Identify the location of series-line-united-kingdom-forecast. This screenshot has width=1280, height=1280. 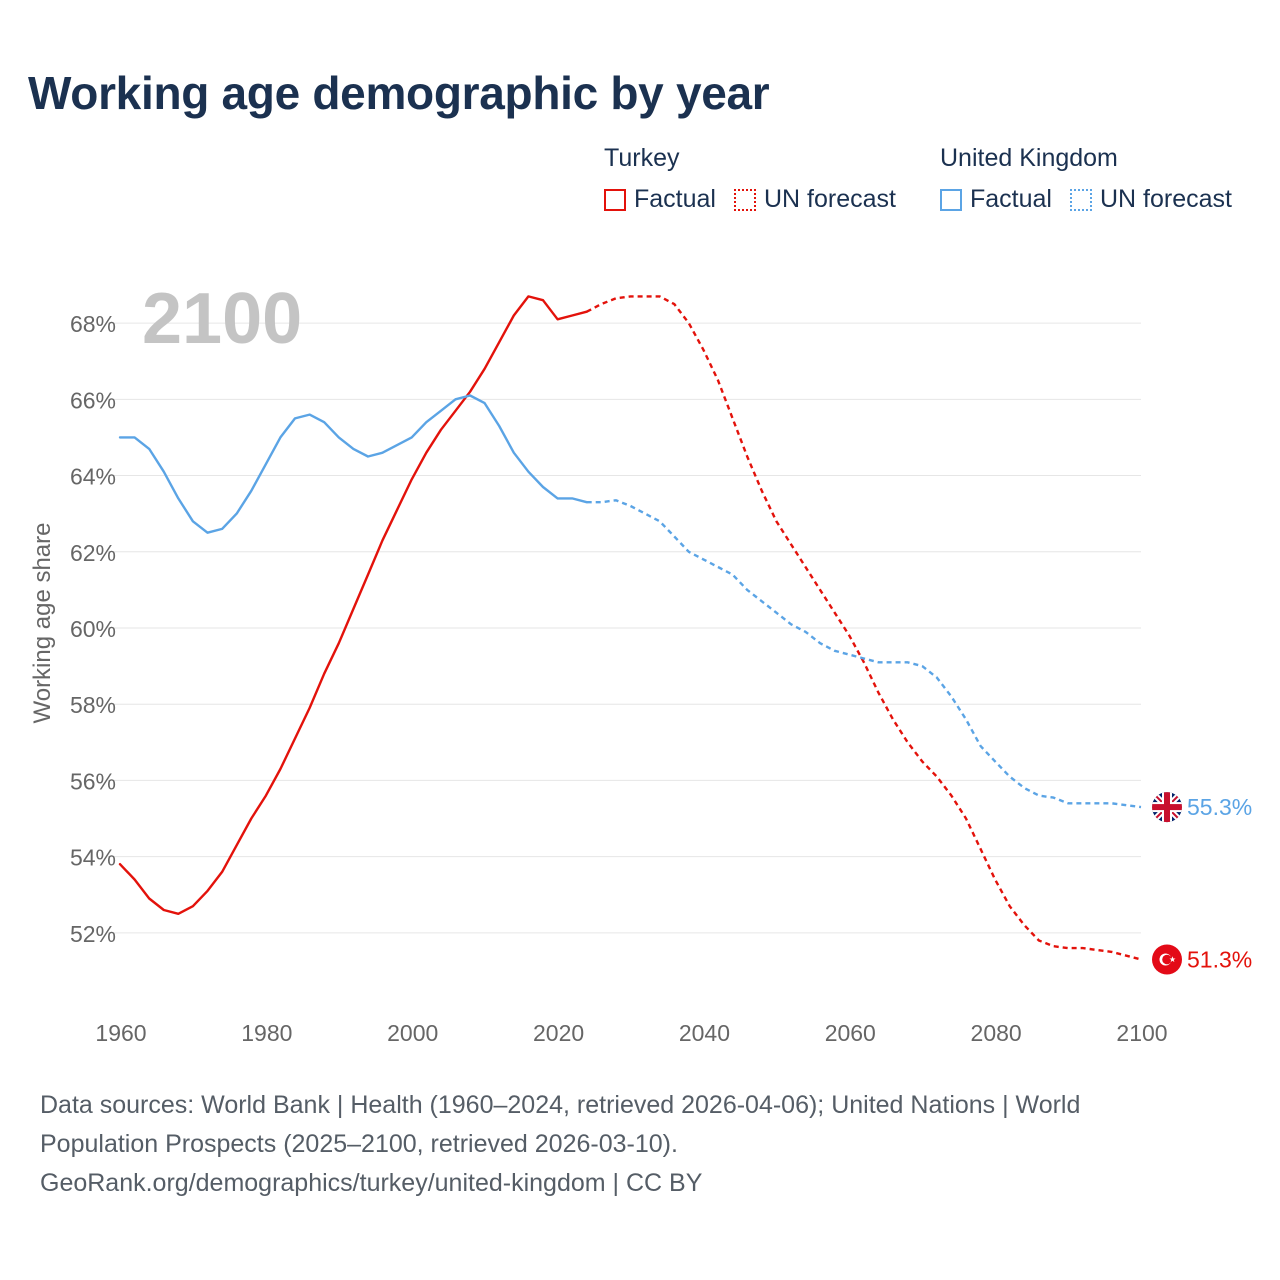
(864, 654).